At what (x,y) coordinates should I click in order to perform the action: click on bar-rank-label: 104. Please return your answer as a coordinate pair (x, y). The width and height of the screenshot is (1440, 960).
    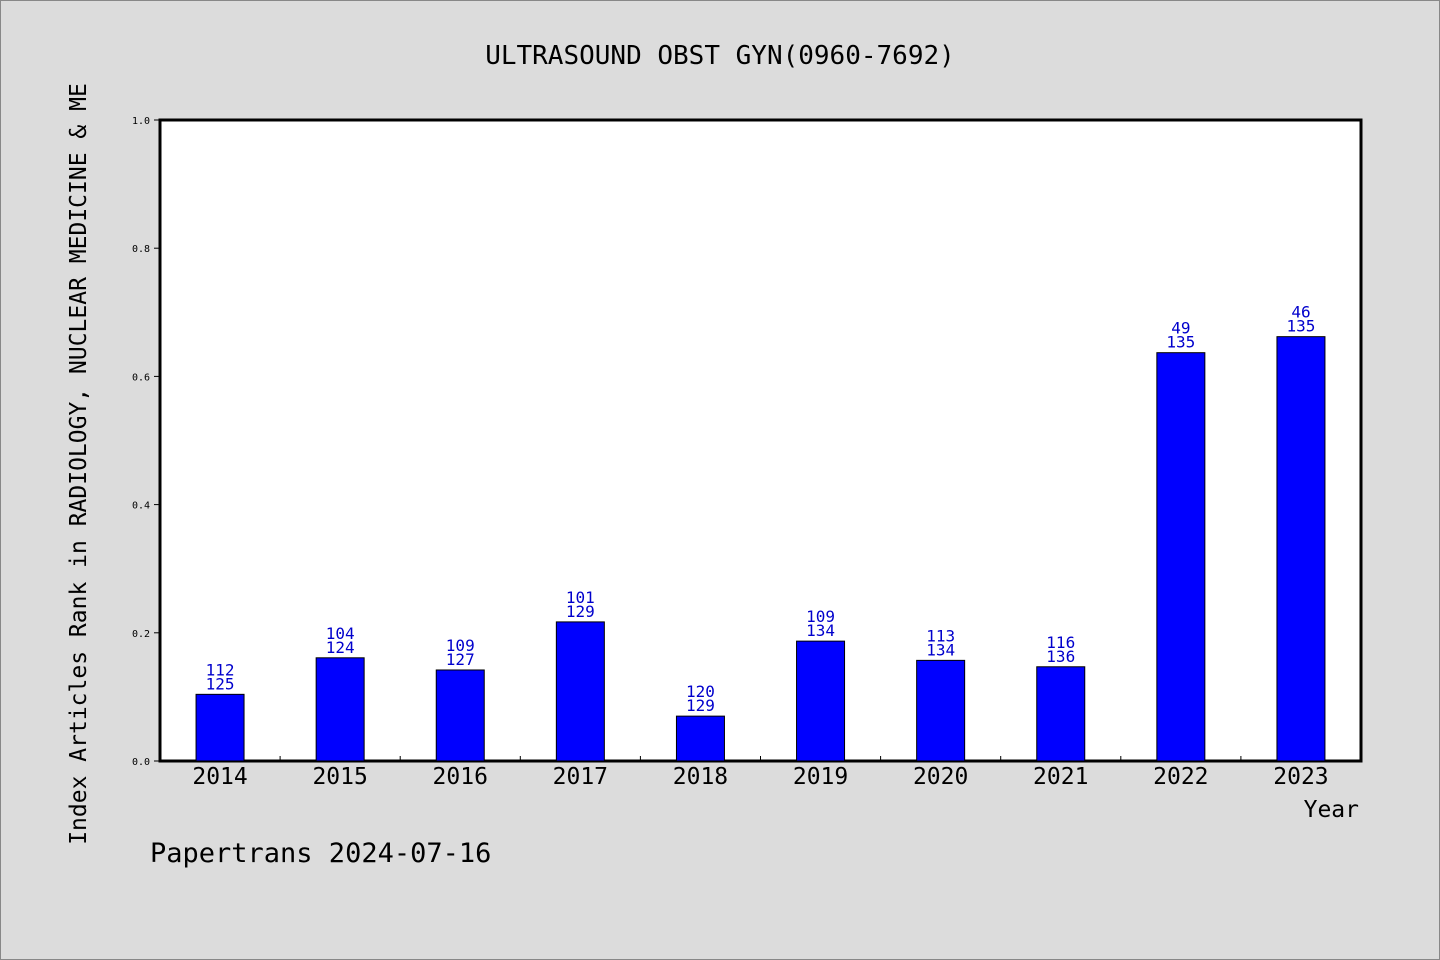
    Looking at the image, I should click on (340, 633).